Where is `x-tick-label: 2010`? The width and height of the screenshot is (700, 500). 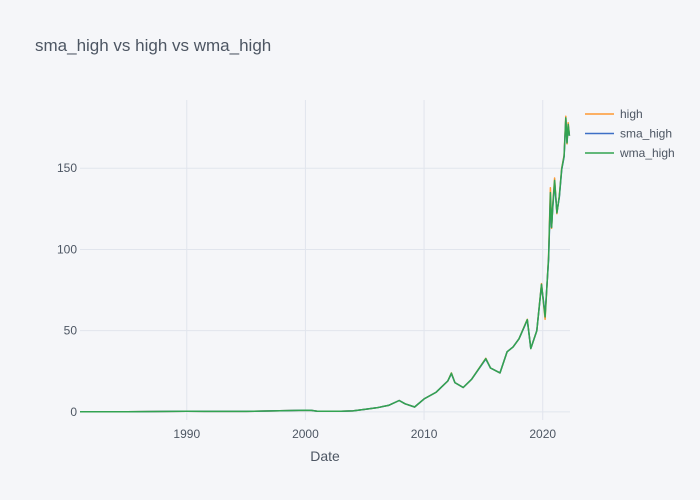
x-tick-label: 2010 is located at coordinates (424, 434).